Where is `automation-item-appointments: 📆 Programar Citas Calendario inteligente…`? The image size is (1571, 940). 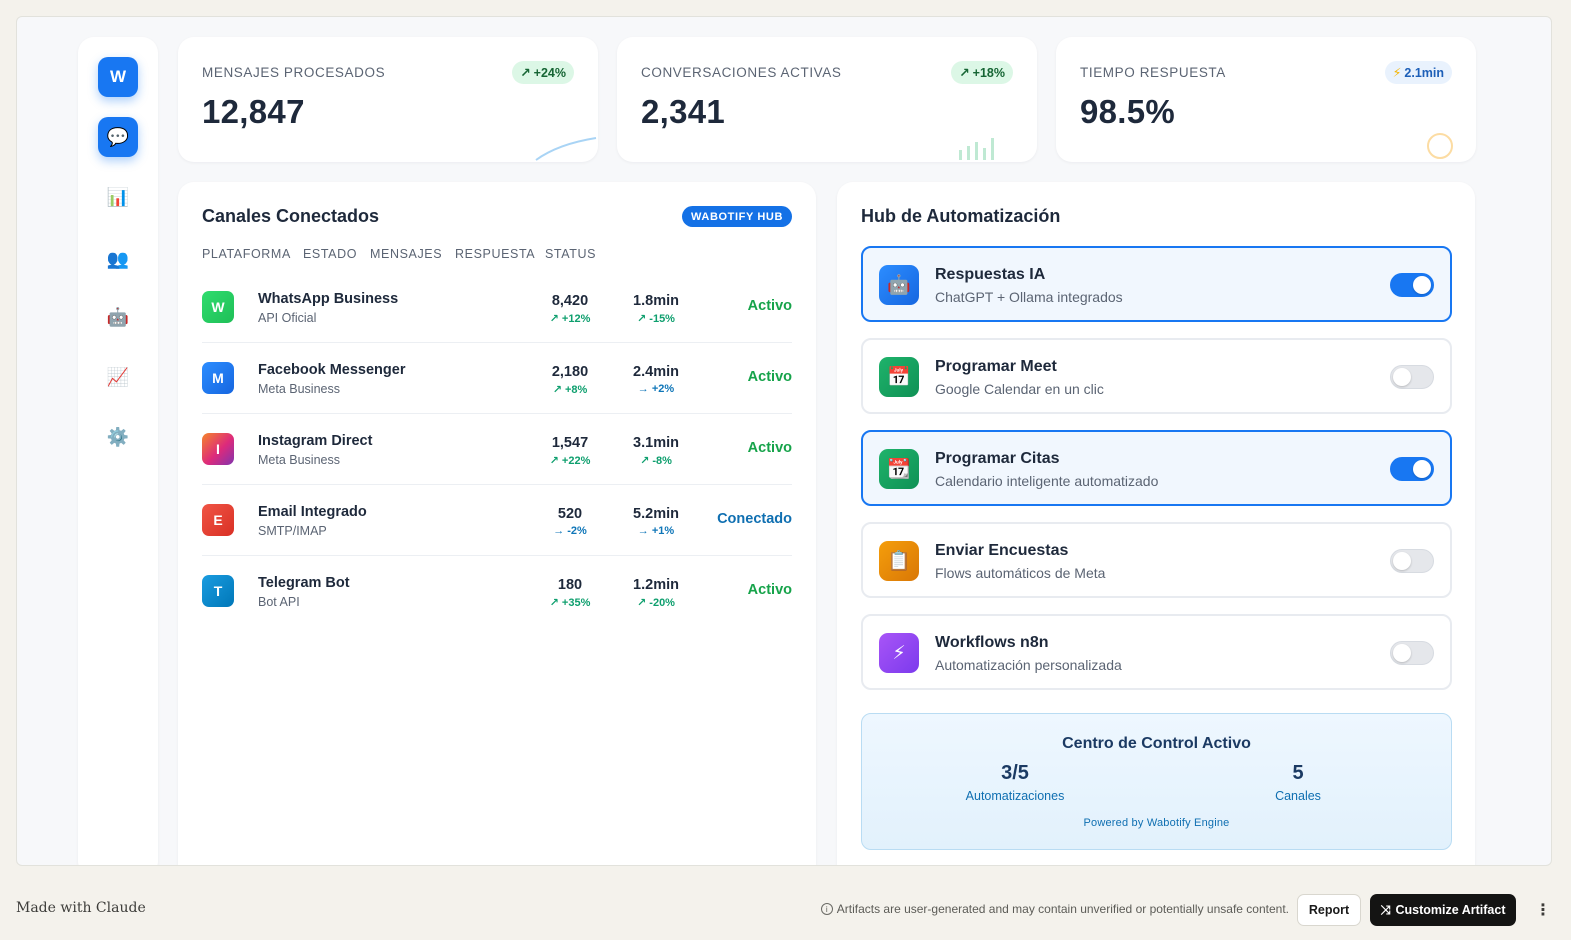 automation-item-appointments: 📆 Programar Citas Calendario inteligente… is located at coordinates (1156, 468).